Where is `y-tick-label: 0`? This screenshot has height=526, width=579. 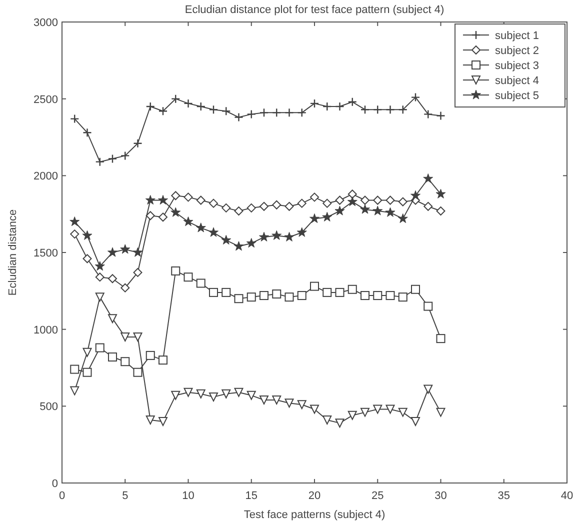
y-tick-label: 0 is located at coordinates (55, 484).